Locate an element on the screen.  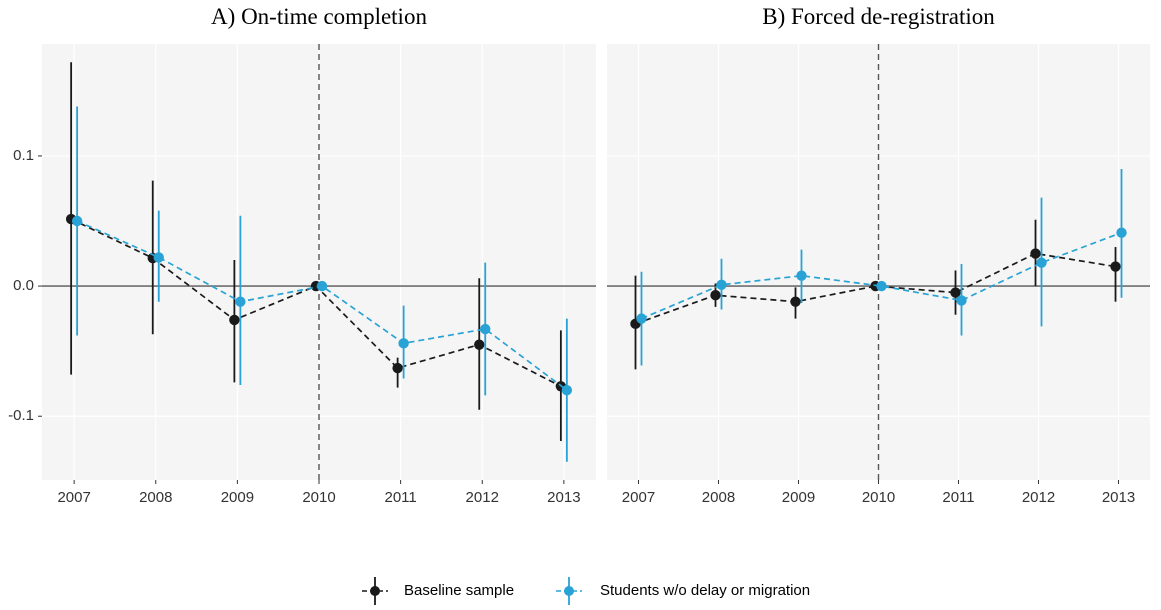
y-tick-label: -0.1 is located at coordinates (21, 415).